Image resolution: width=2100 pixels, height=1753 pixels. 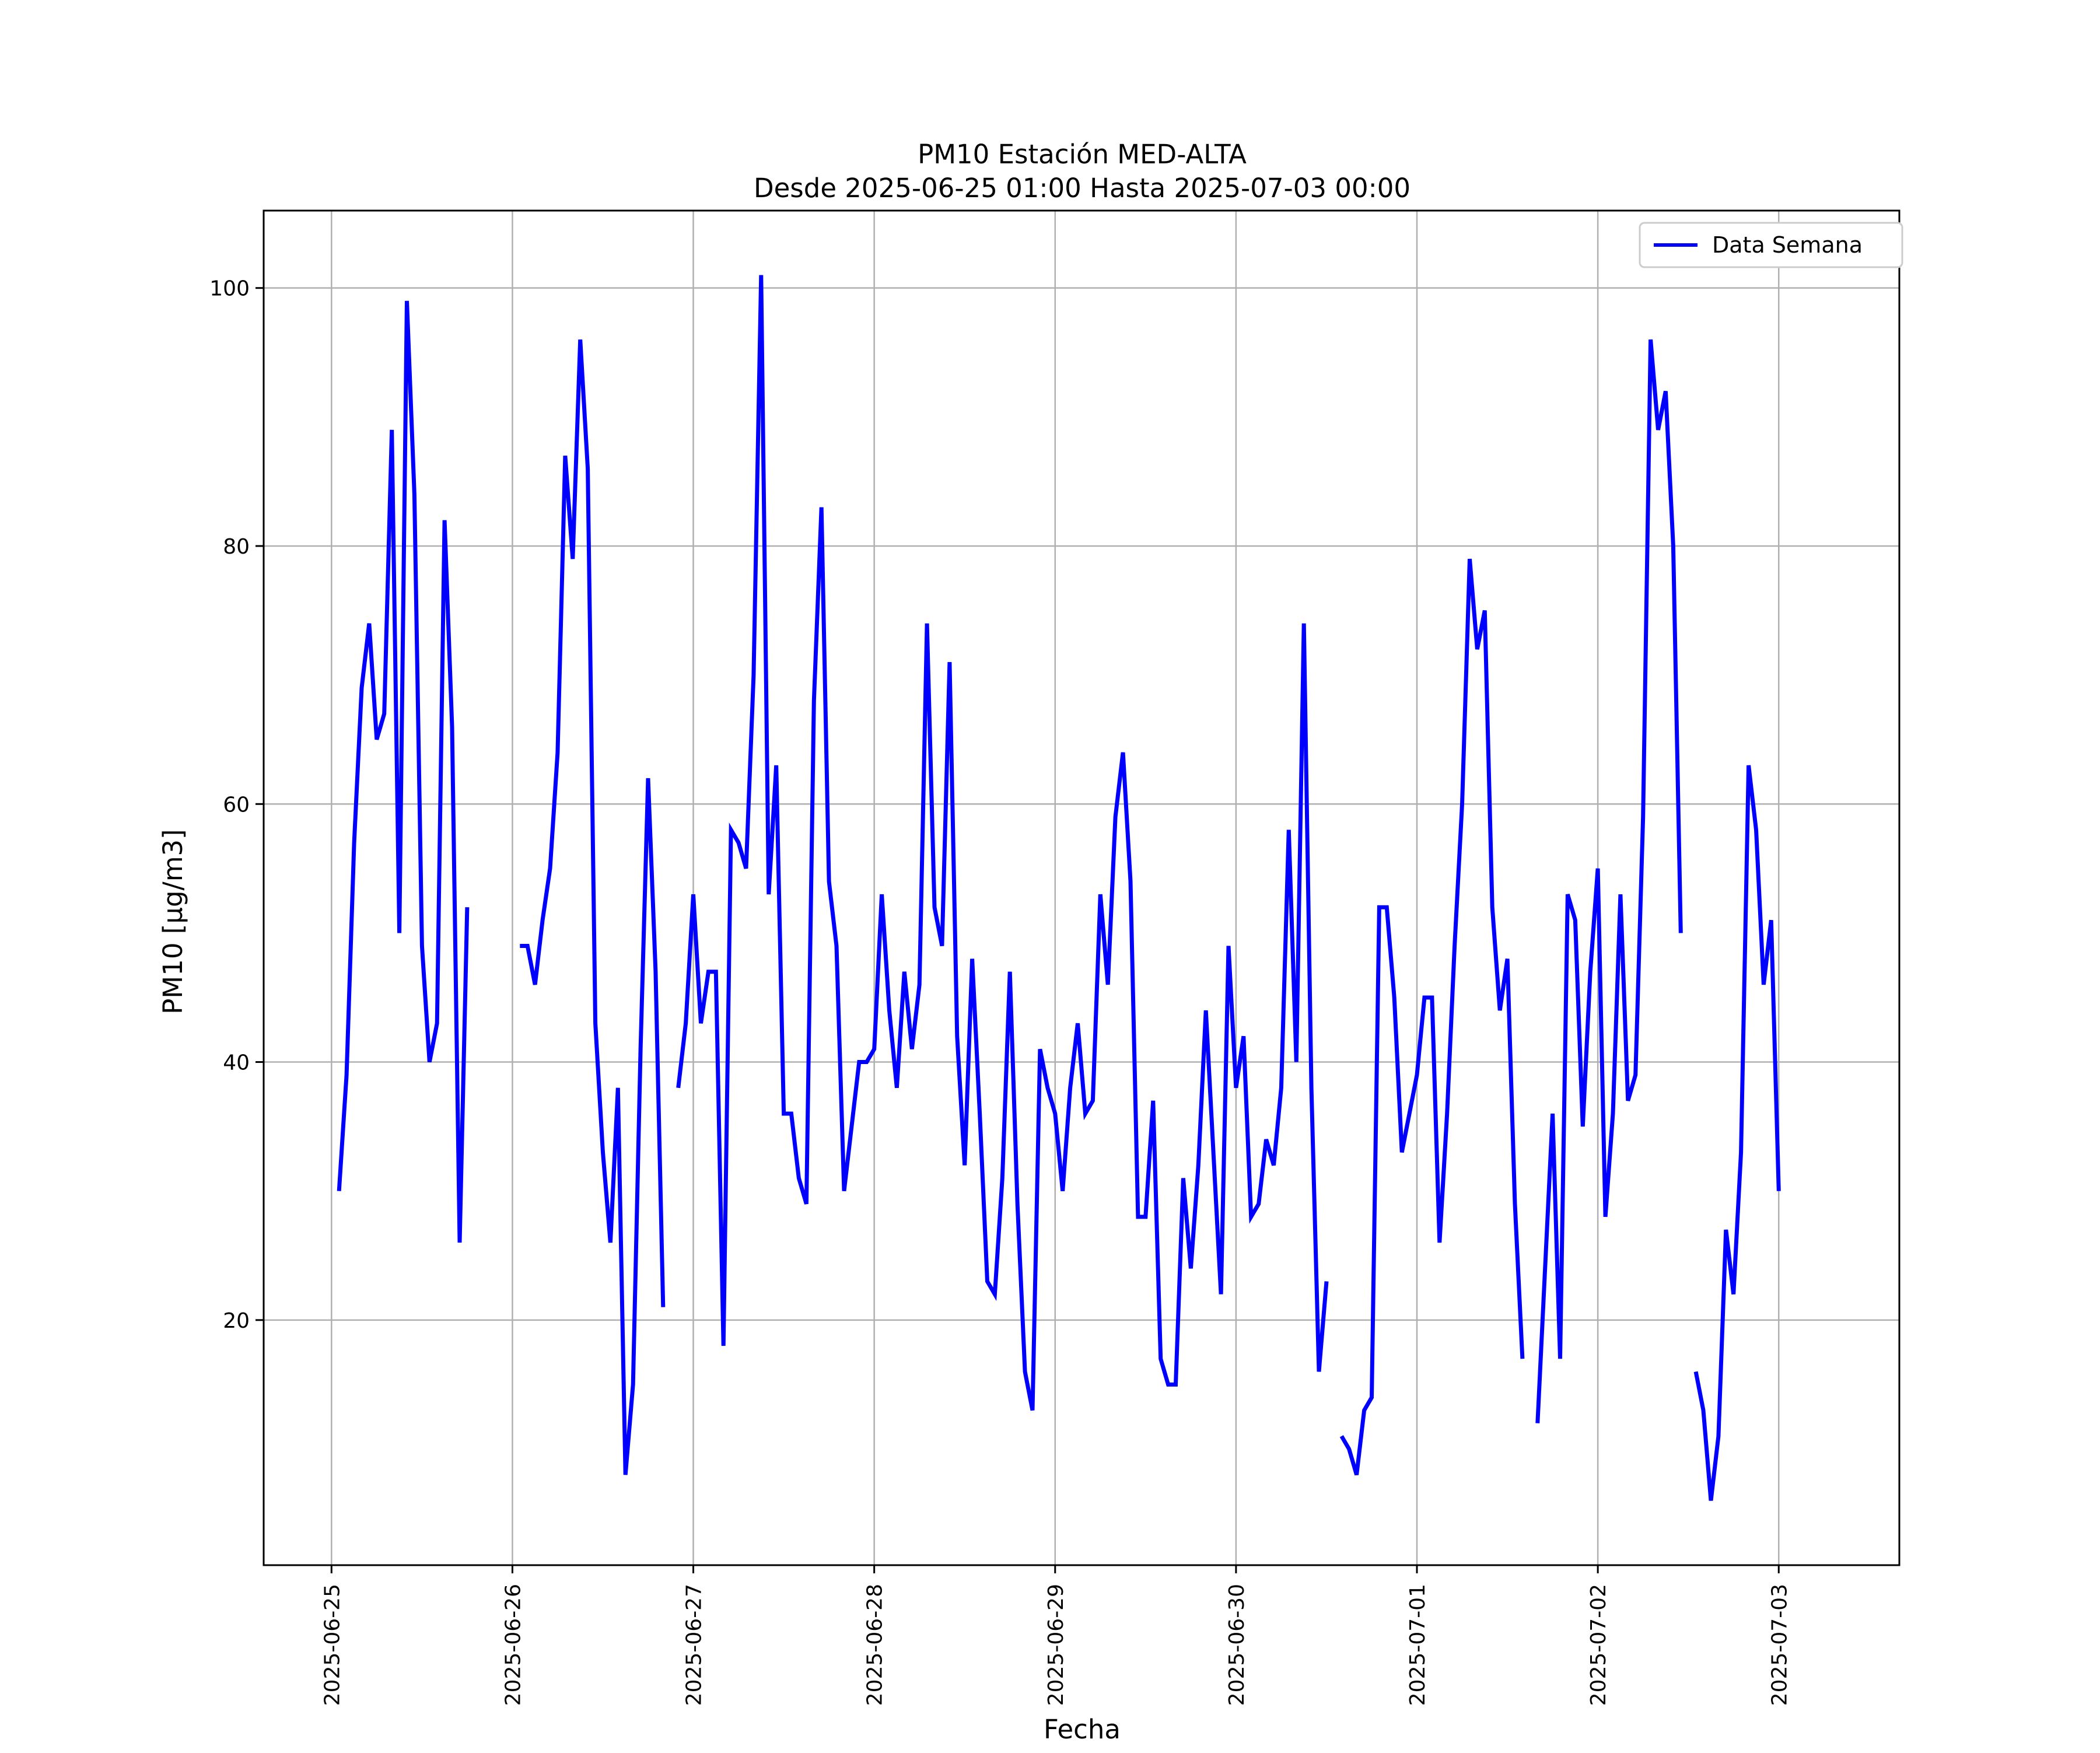 I want to click on x-tick-label: 2025-06-26, so click(x=513, y=1645).